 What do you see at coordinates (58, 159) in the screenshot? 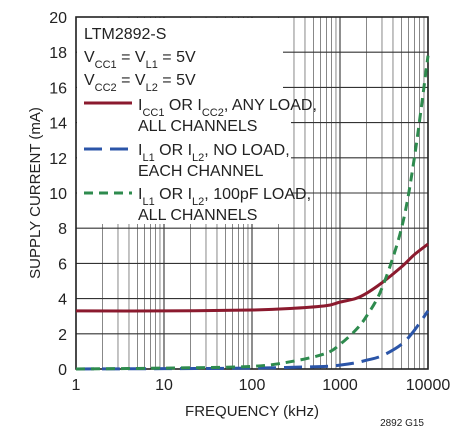
I see `y-tick-label: 12` at bounding box center [58, 159].